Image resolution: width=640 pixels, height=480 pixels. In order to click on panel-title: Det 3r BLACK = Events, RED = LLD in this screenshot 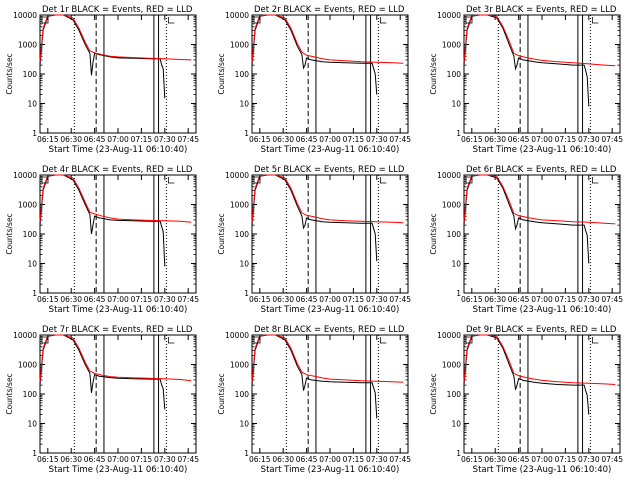, I will do `click(541, 10)`.